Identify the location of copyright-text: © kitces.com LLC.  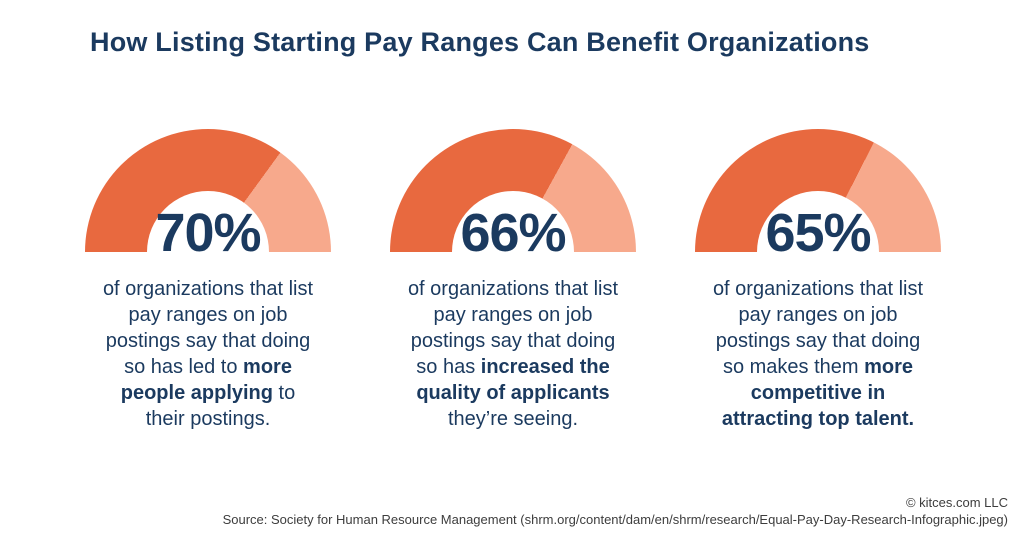
(956, 502).